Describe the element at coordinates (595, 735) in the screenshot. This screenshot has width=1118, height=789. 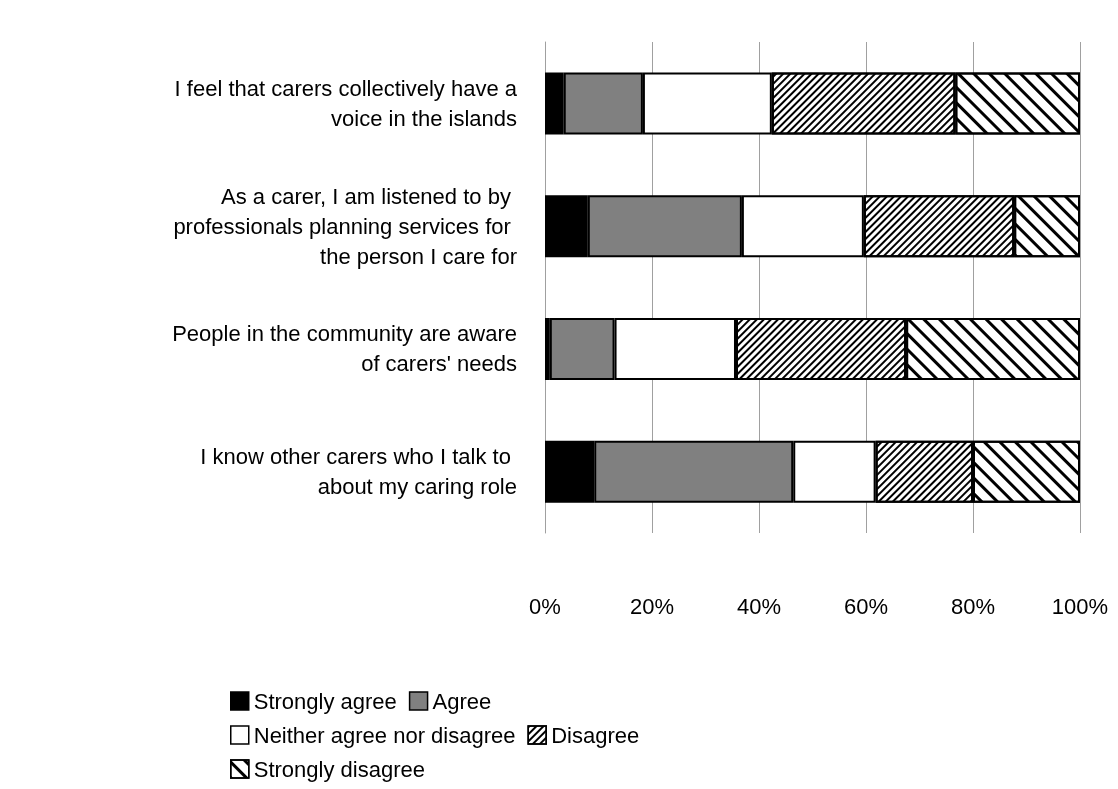
I see `legend-label: Disagree` at that location.